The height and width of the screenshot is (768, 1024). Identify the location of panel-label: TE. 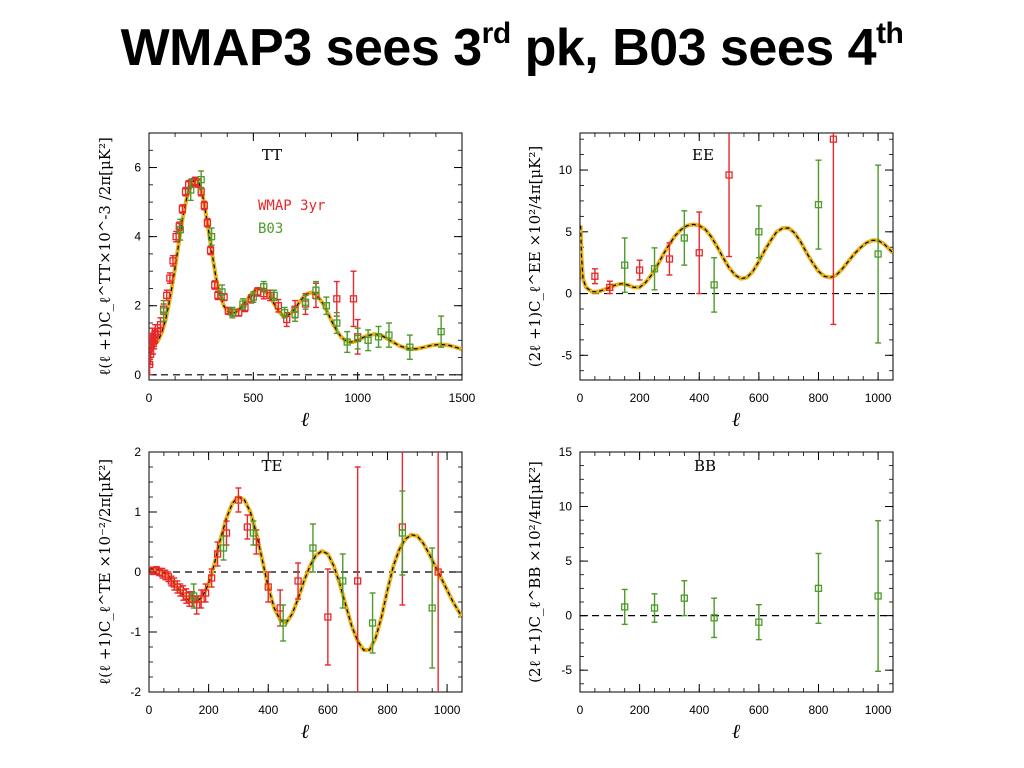
(272, 466).